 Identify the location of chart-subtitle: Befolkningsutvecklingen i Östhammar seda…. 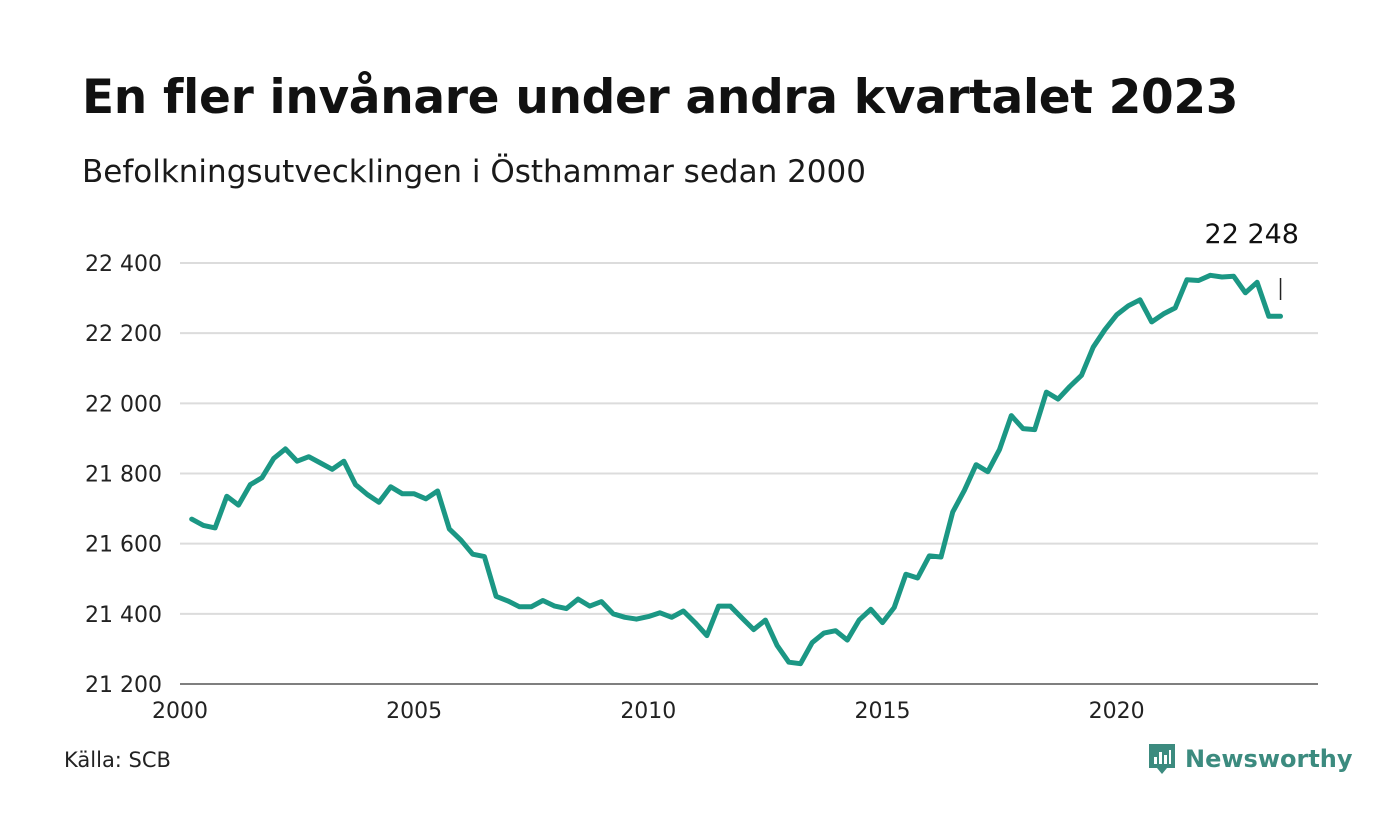
(474, 172).